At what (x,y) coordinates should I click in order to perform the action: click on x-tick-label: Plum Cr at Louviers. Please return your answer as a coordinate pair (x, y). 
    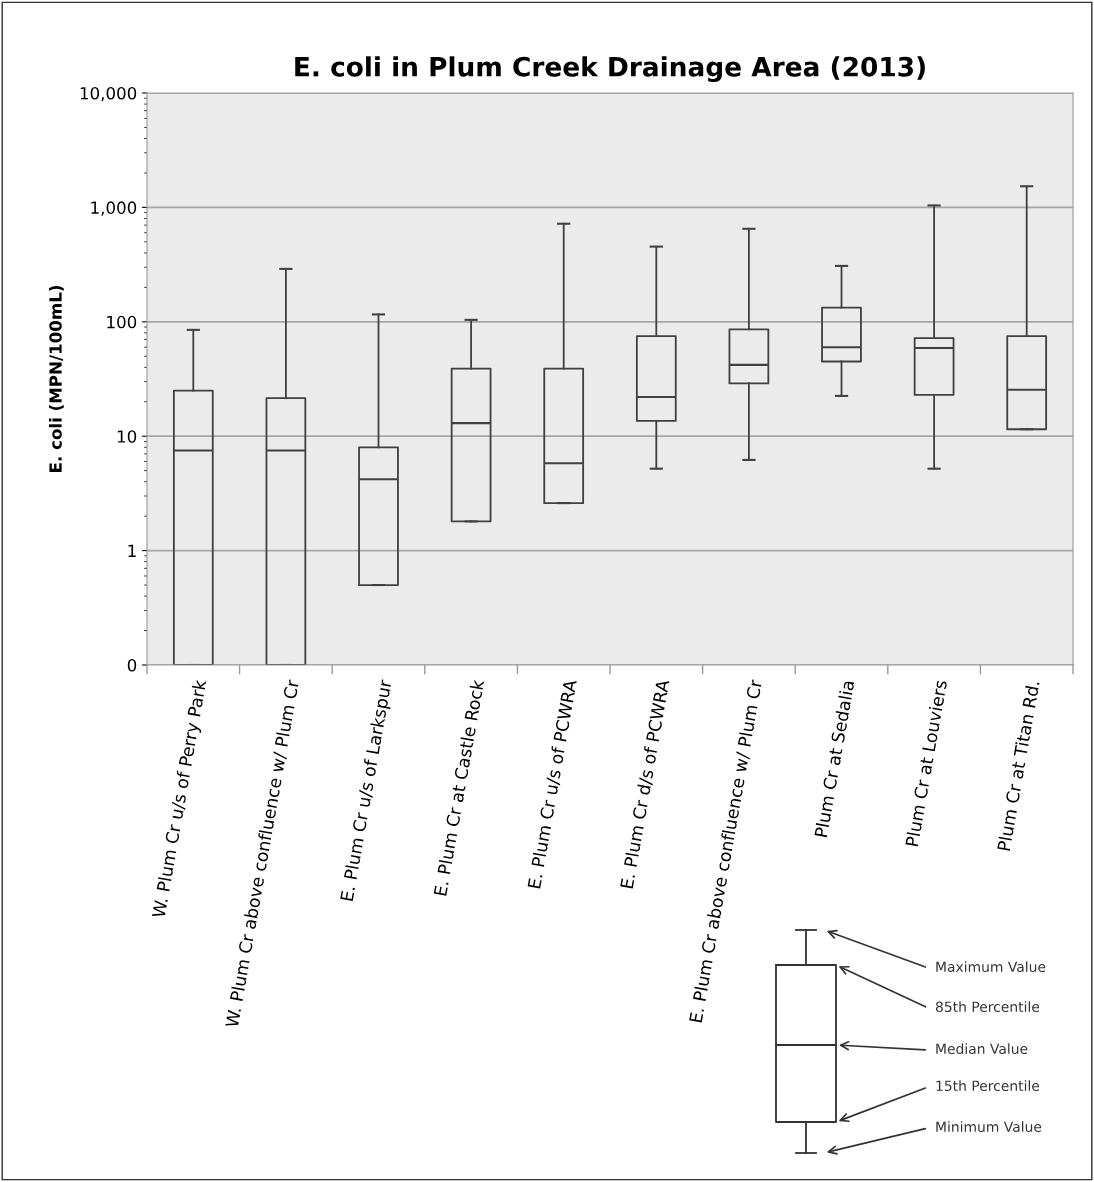
    Looking at the image, I should click on (926, 763).